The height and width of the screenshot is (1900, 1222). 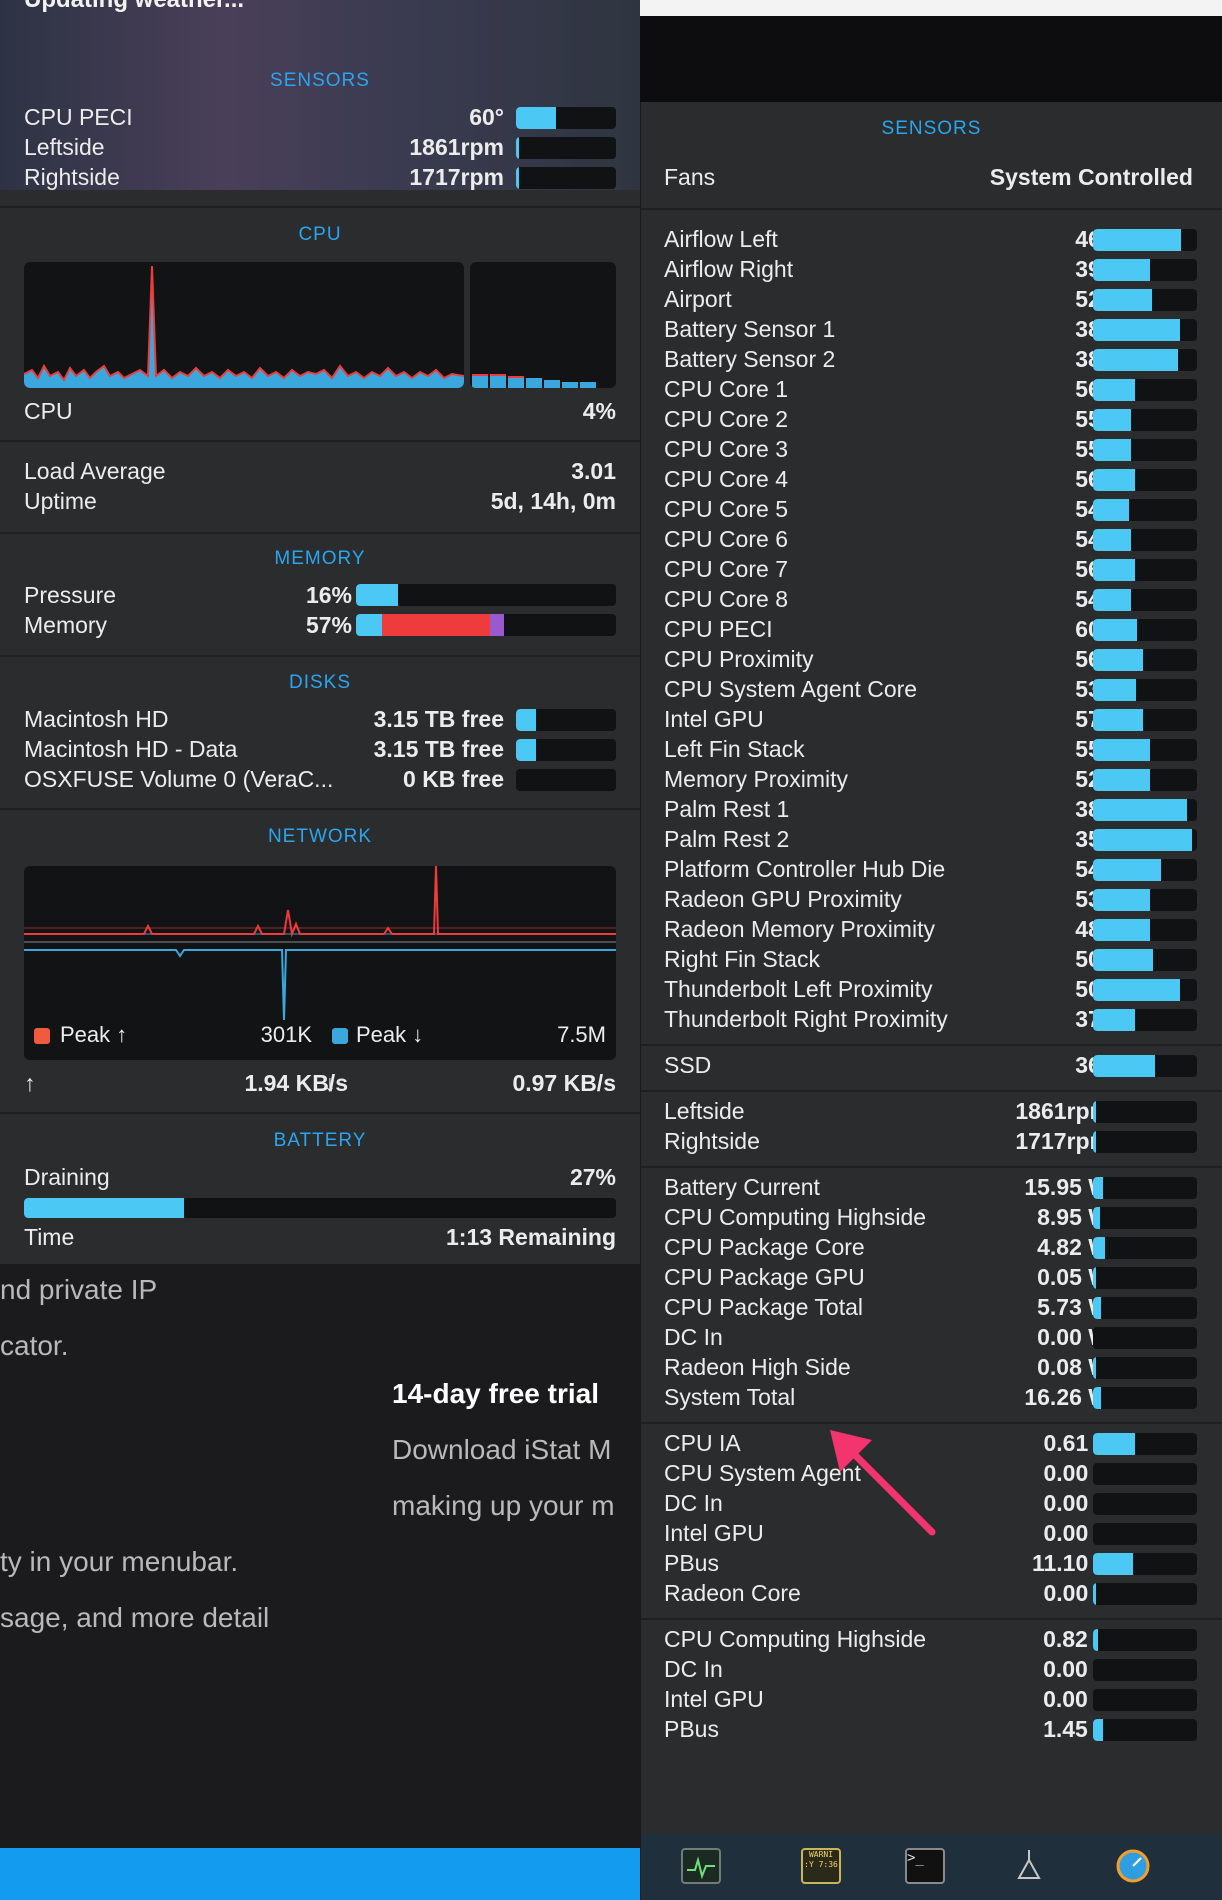 What do you see at coordinates (599, 411) in the screenshot?
I see `cpu-value: 4%` at bounding box center [599, 411].